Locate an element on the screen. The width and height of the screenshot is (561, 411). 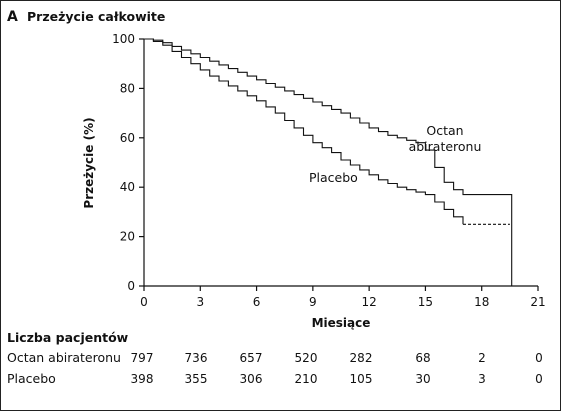
risk-cell: 355 is located at coordinates (196, 379).